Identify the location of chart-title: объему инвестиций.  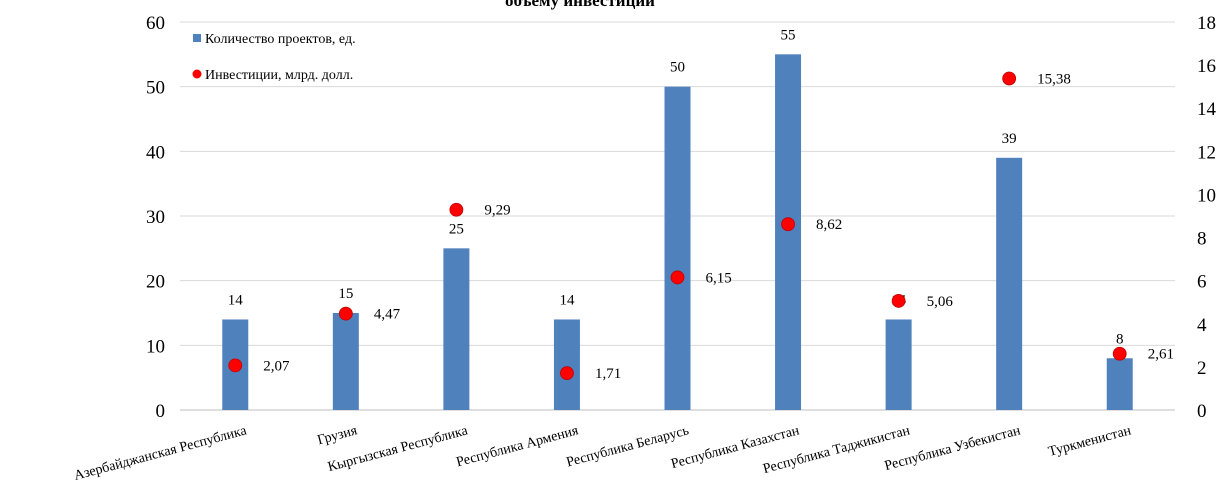
(580, 5).